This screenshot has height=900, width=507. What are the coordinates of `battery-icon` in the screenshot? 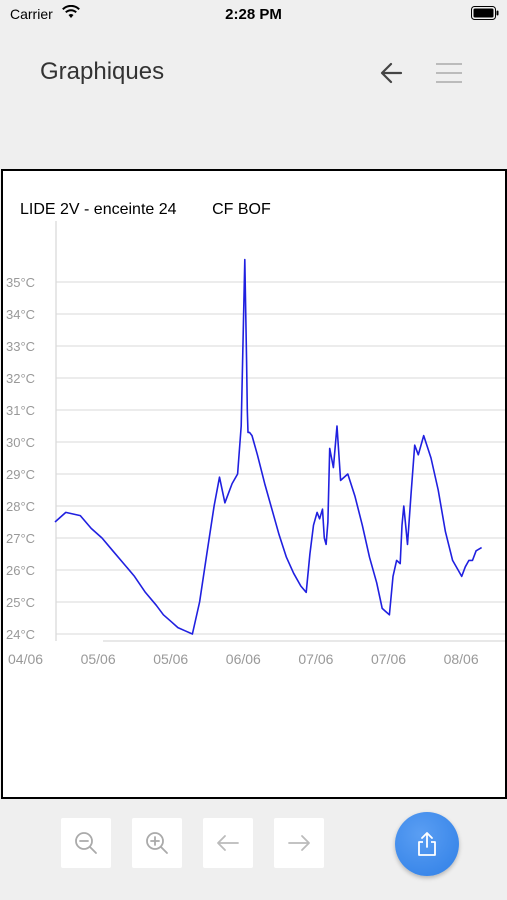 It's located at (485, 13).